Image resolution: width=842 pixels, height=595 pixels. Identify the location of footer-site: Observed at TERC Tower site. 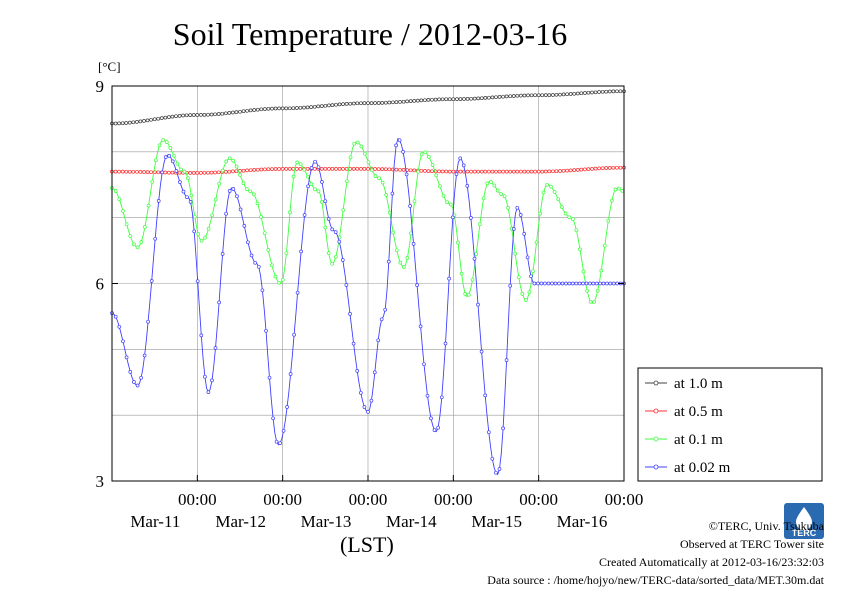
(751, 544).